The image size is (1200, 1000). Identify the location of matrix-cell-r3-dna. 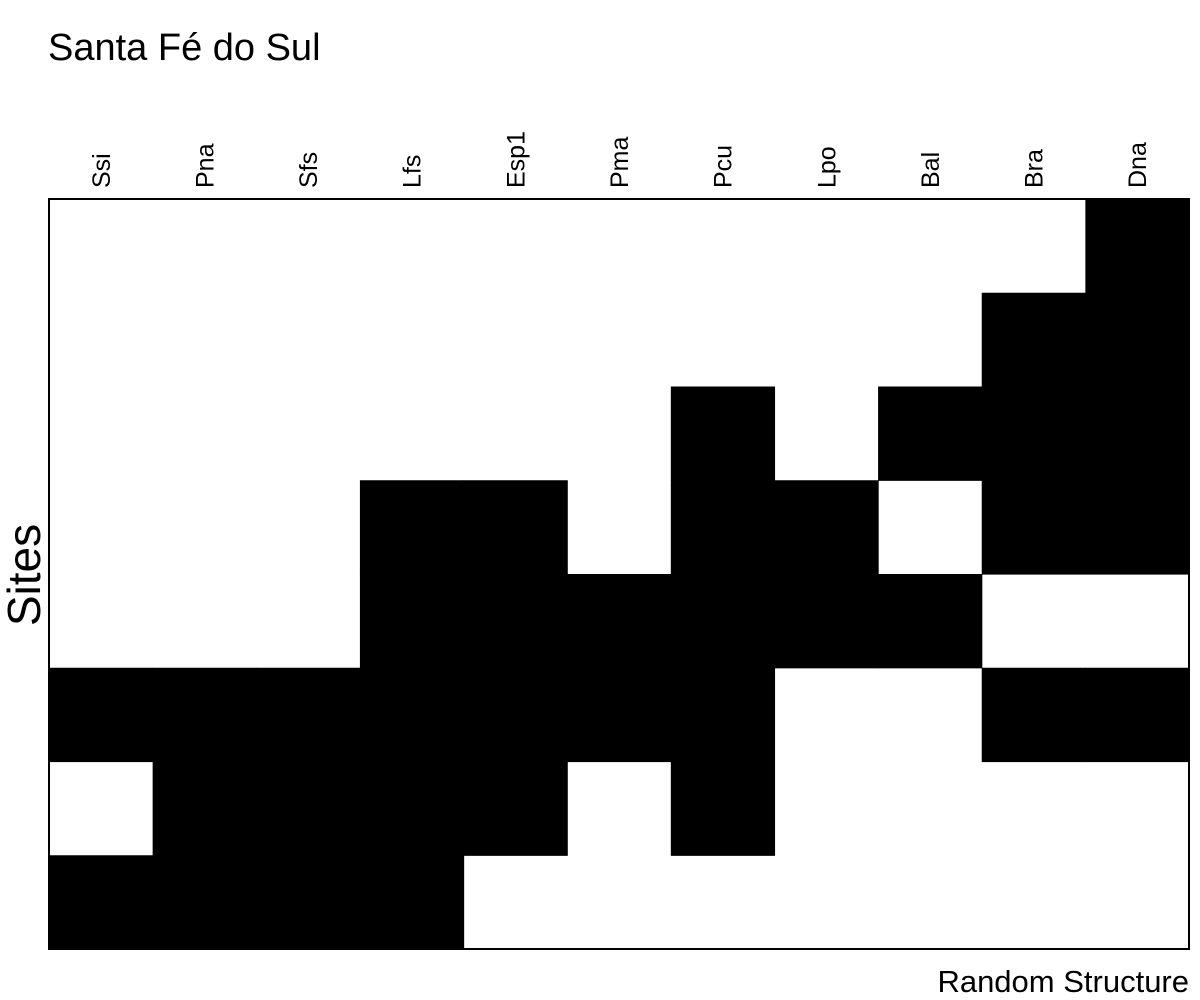
(1137, 433).